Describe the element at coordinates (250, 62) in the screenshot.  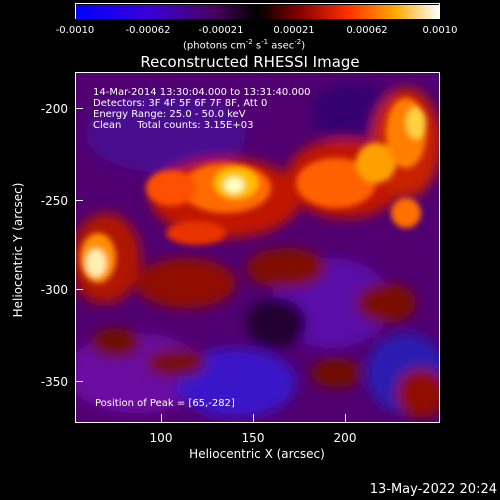
I see `plot-title: Reconstructed RHESSI Image` at that location.